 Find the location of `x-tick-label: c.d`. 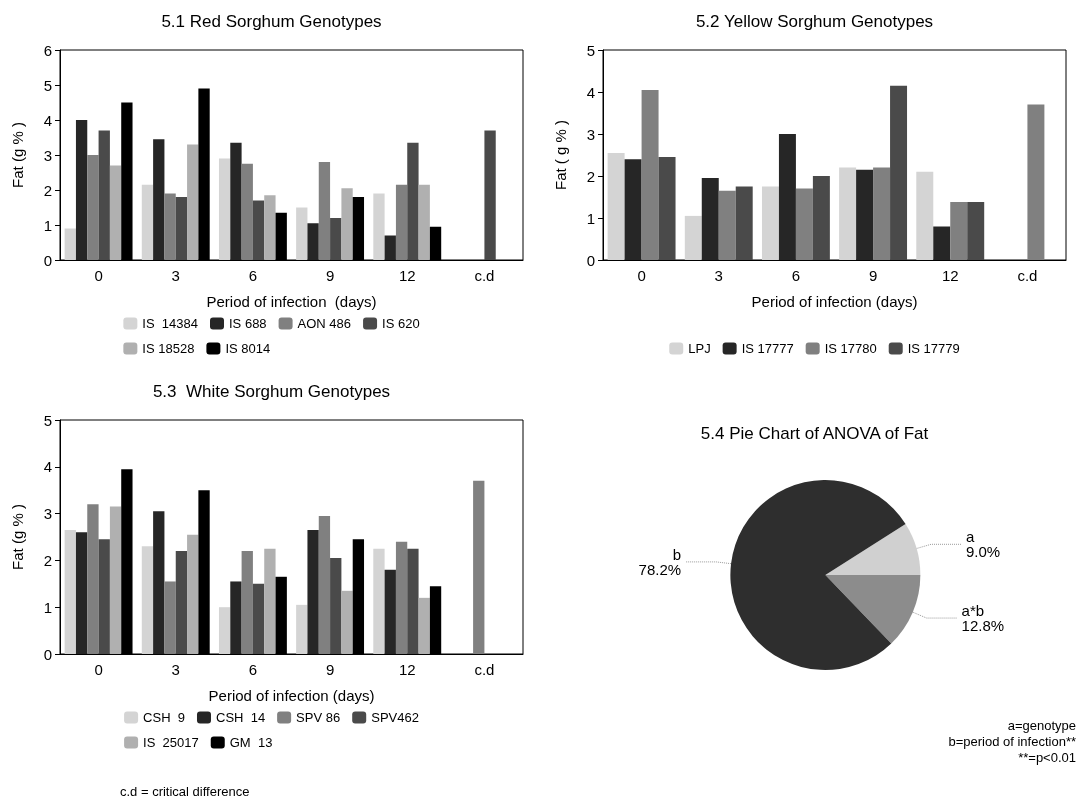

x-tick-label: c.d is located at coordinates (484, 669).